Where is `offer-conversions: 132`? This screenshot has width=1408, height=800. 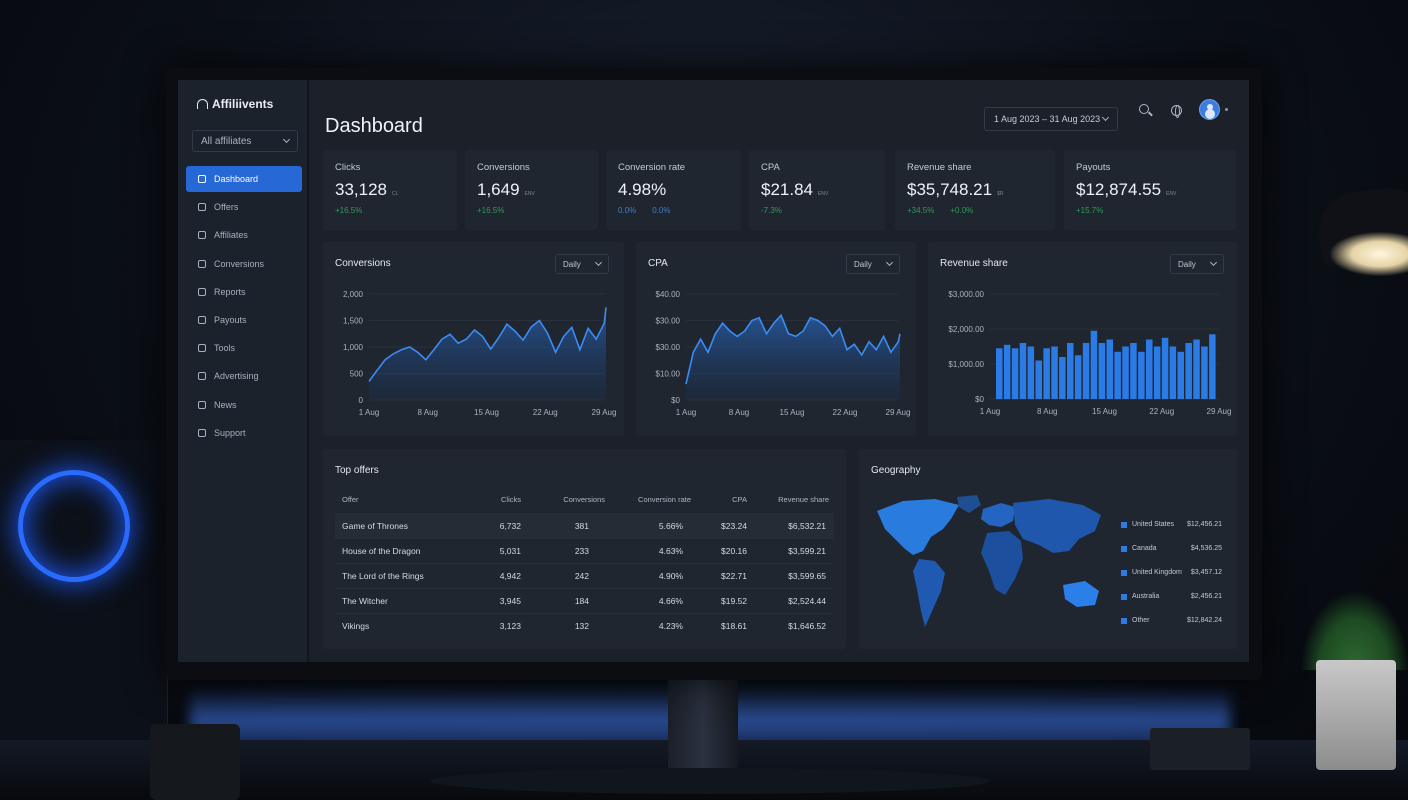
offer-conversions: 132 is located at coordinates (563, 625).